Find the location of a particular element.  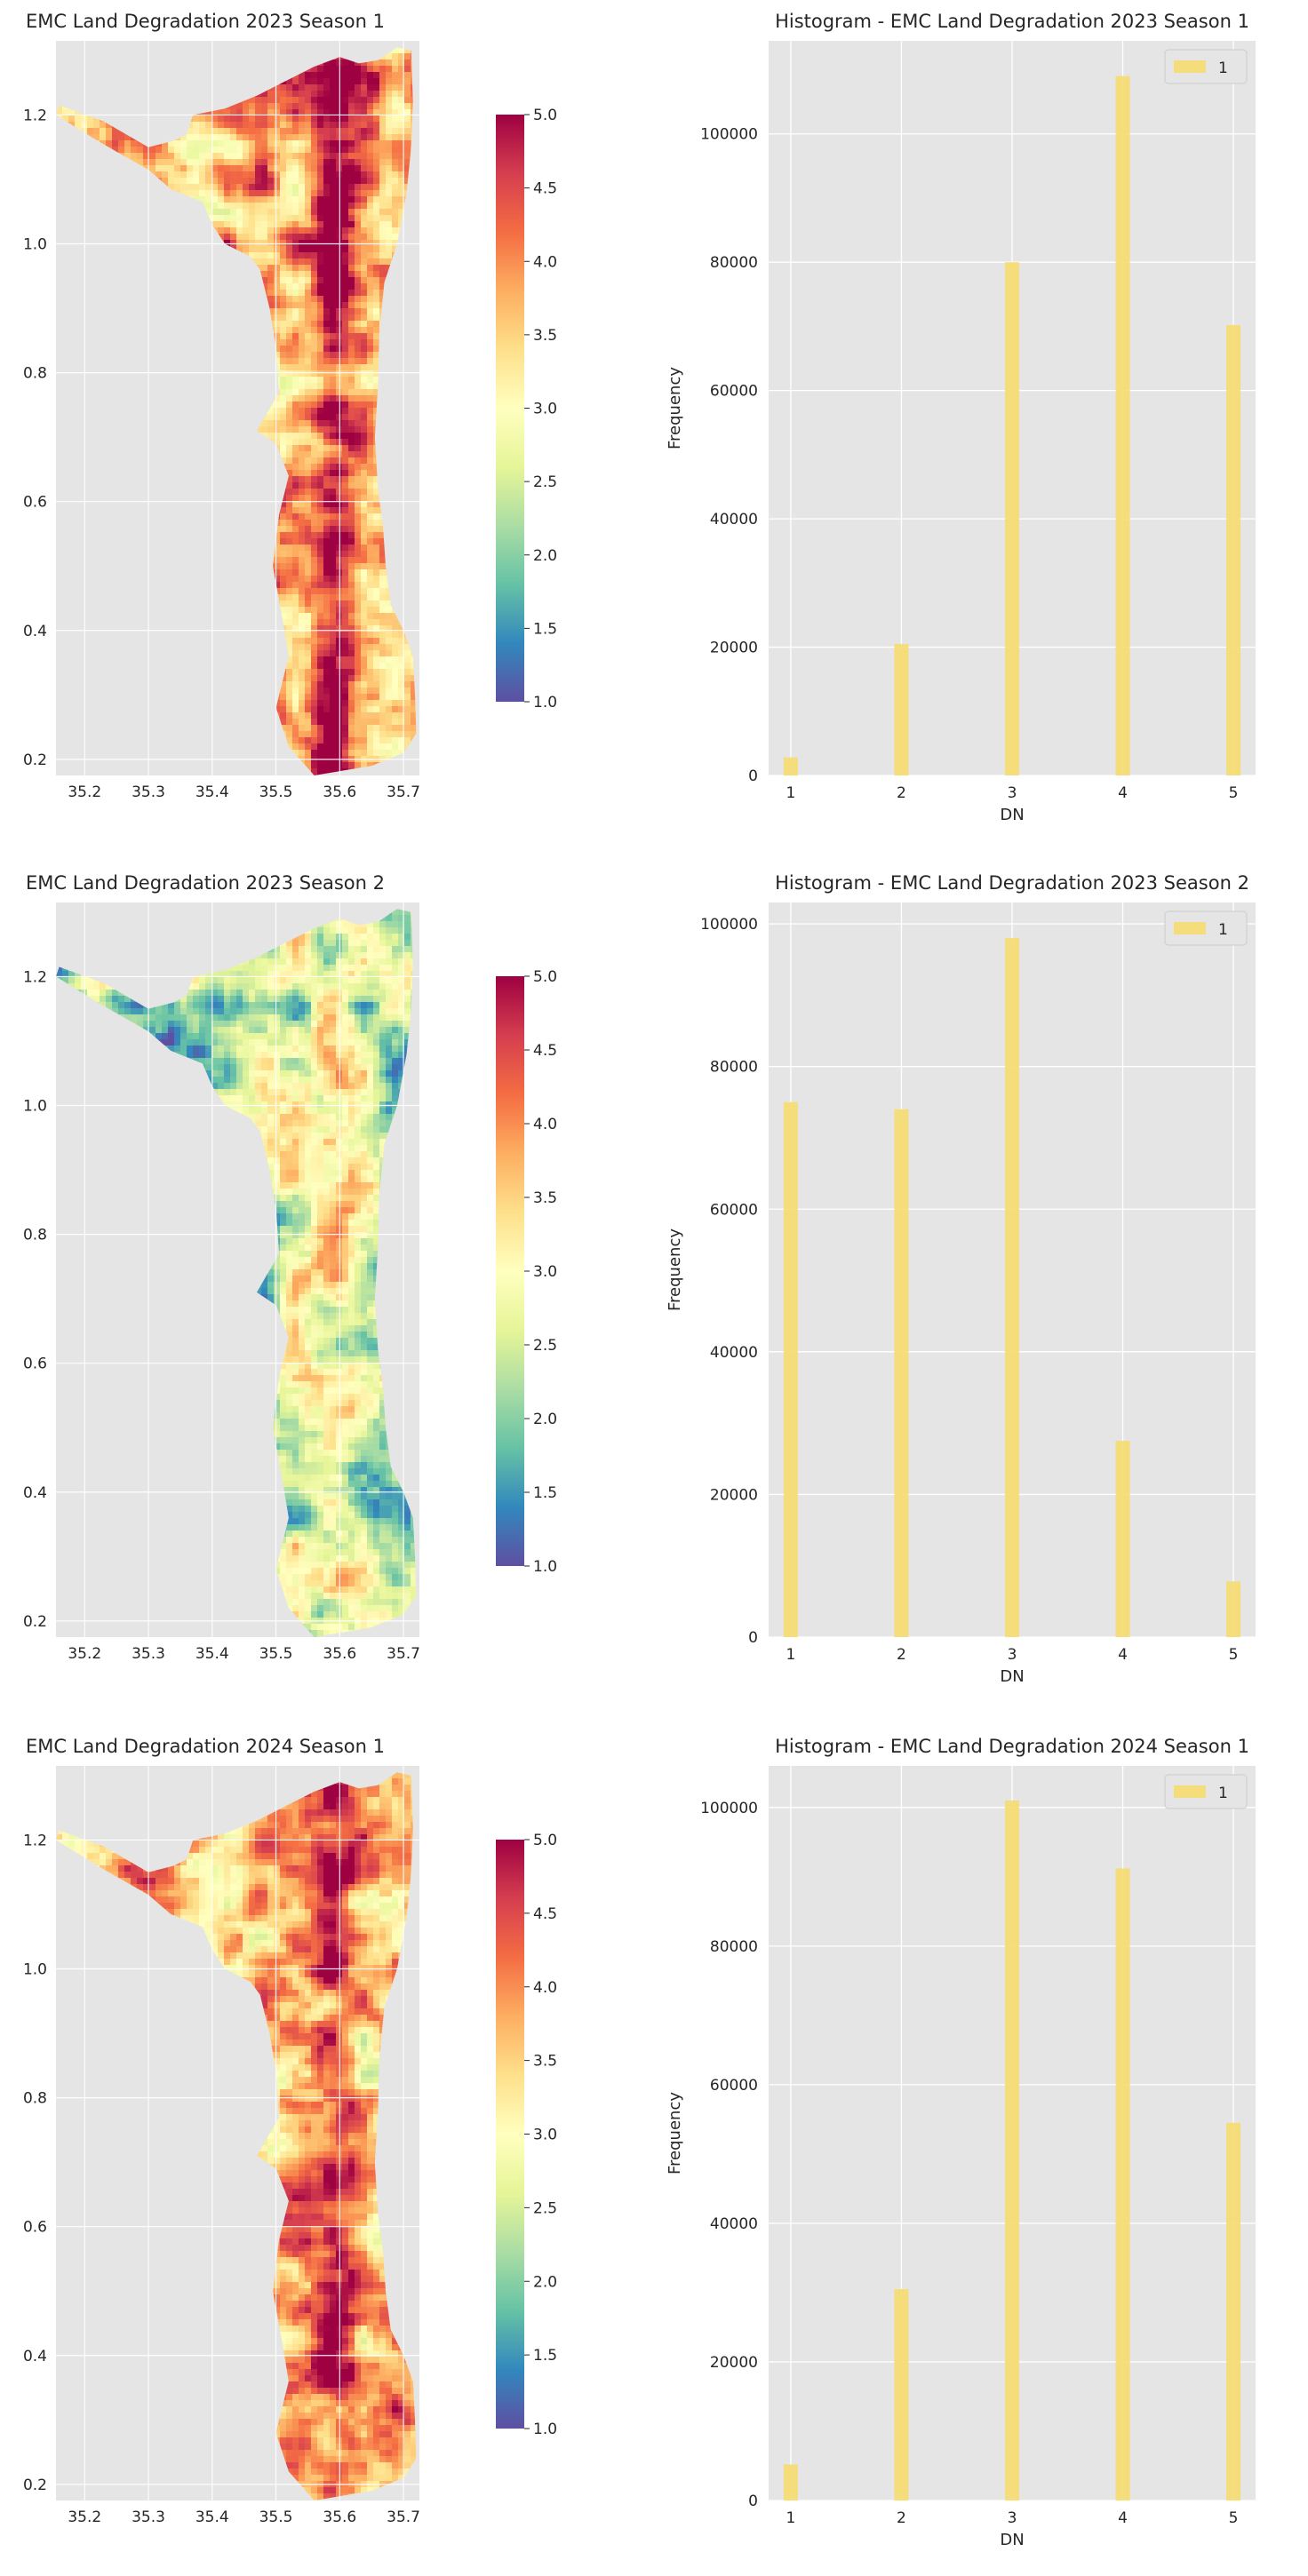

colorbar-tick-label: 2.0 is located at coordinates (545, 2282).